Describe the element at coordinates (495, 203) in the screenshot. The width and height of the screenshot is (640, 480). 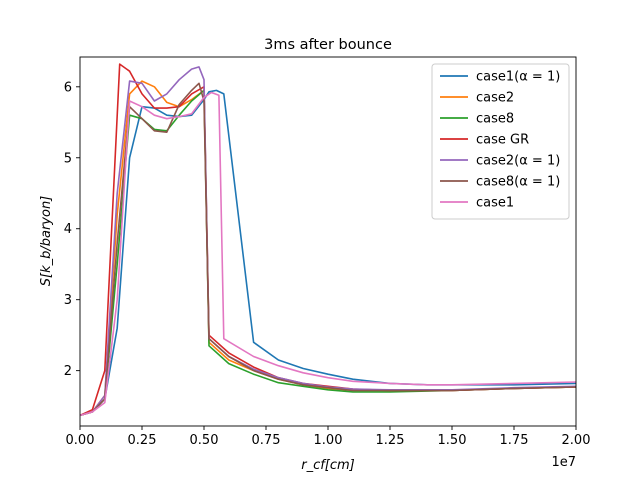
I see `legend-entry: case1` at that location.